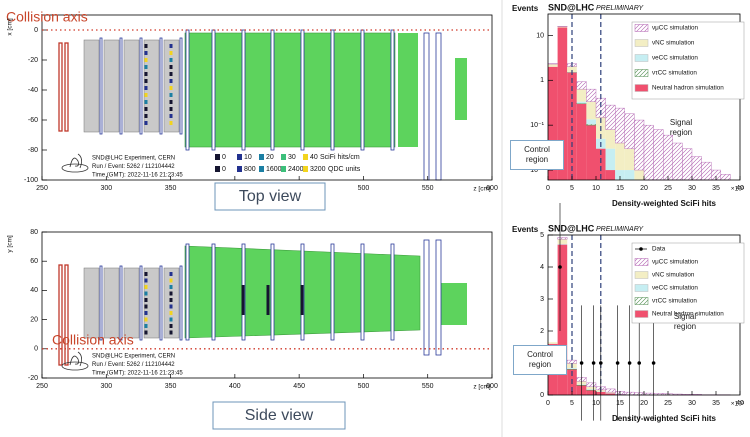 The width and height of the screenshot is (750, 437). What do you see at coordinates (664, 418) in the screenshot?
I see `x-axis-label: Density-weighted SciFi hits` at bounding box center [664, 418].